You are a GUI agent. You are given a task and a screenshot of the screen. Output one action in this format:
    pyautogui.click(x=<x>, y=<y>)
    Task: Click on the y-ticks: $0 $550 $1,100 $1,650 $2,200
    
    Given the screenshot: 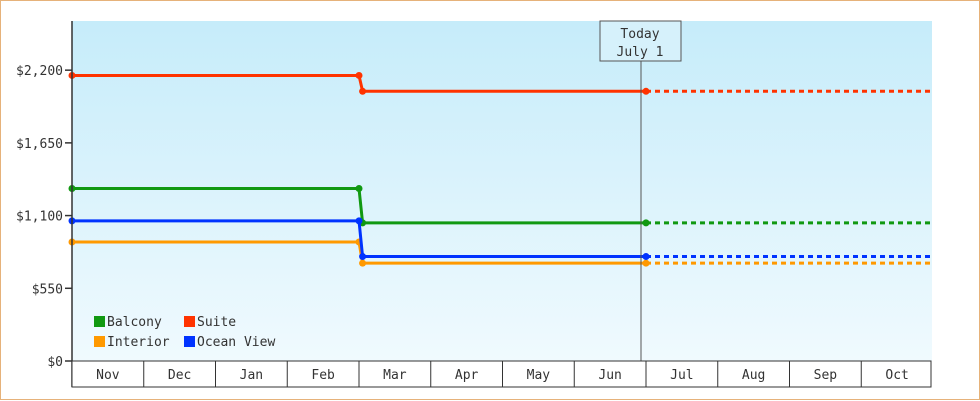 What is the action you would take?
    pyautogui.click(x=44, y=217)
    